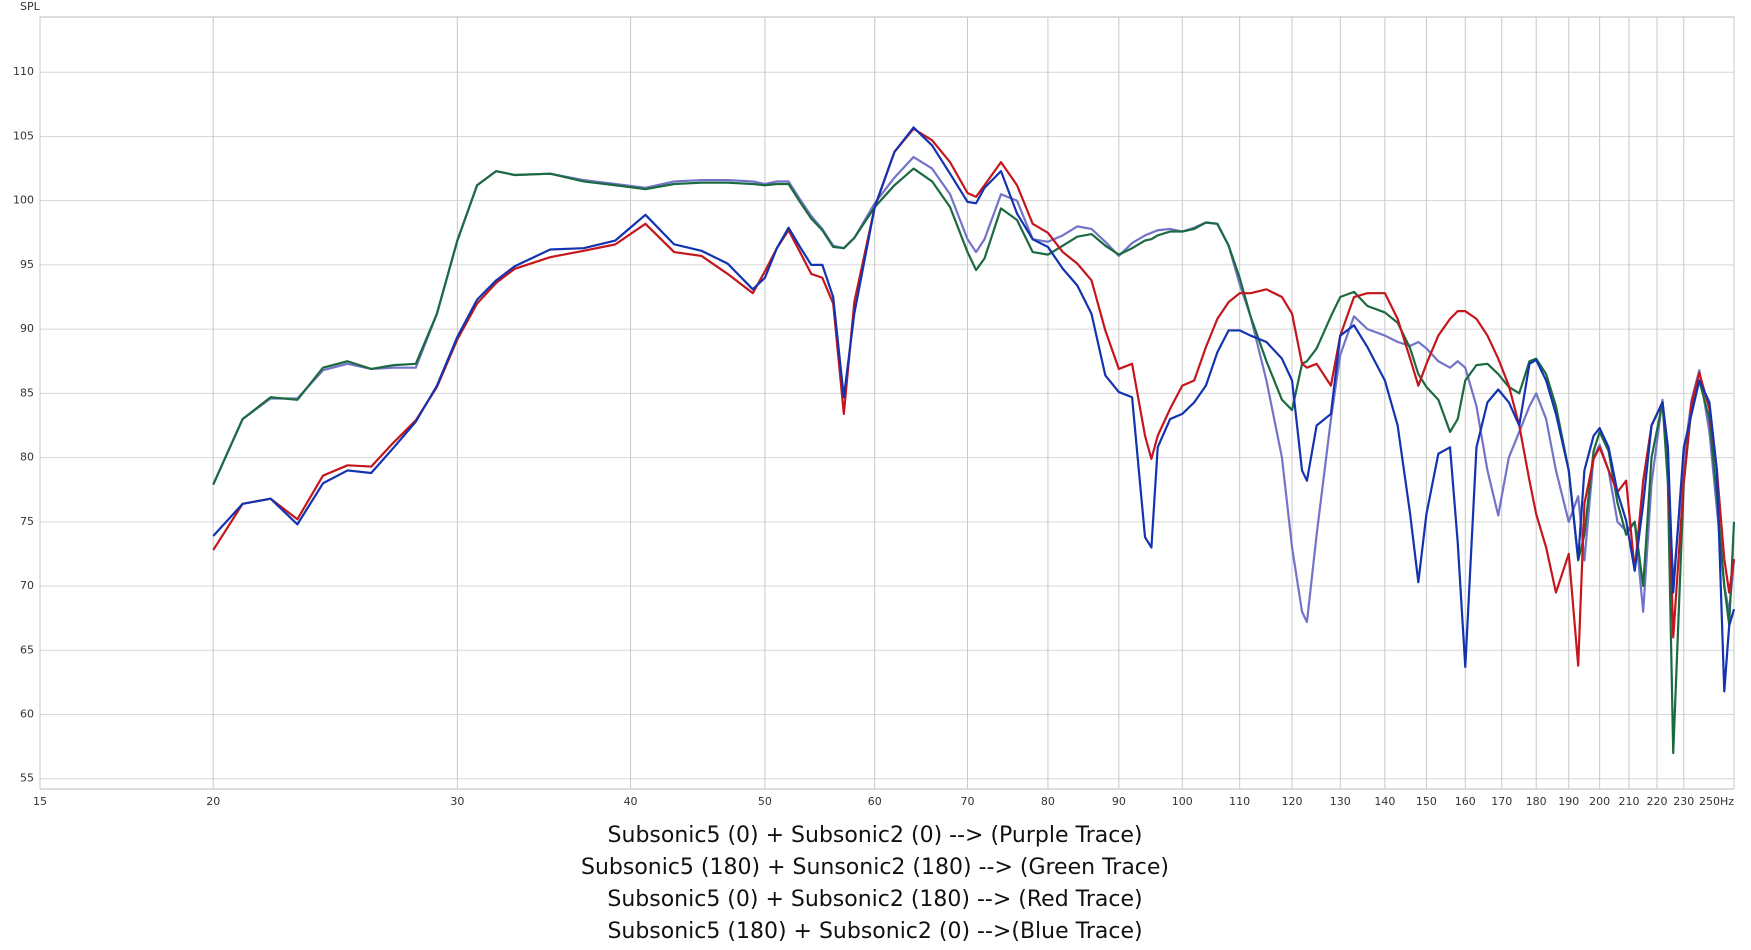 This screenshot has height=950, width=1751. Describe the element at coordinates (1119, 801) in the screenshot. I see `x-tick-label: 90` at that location.